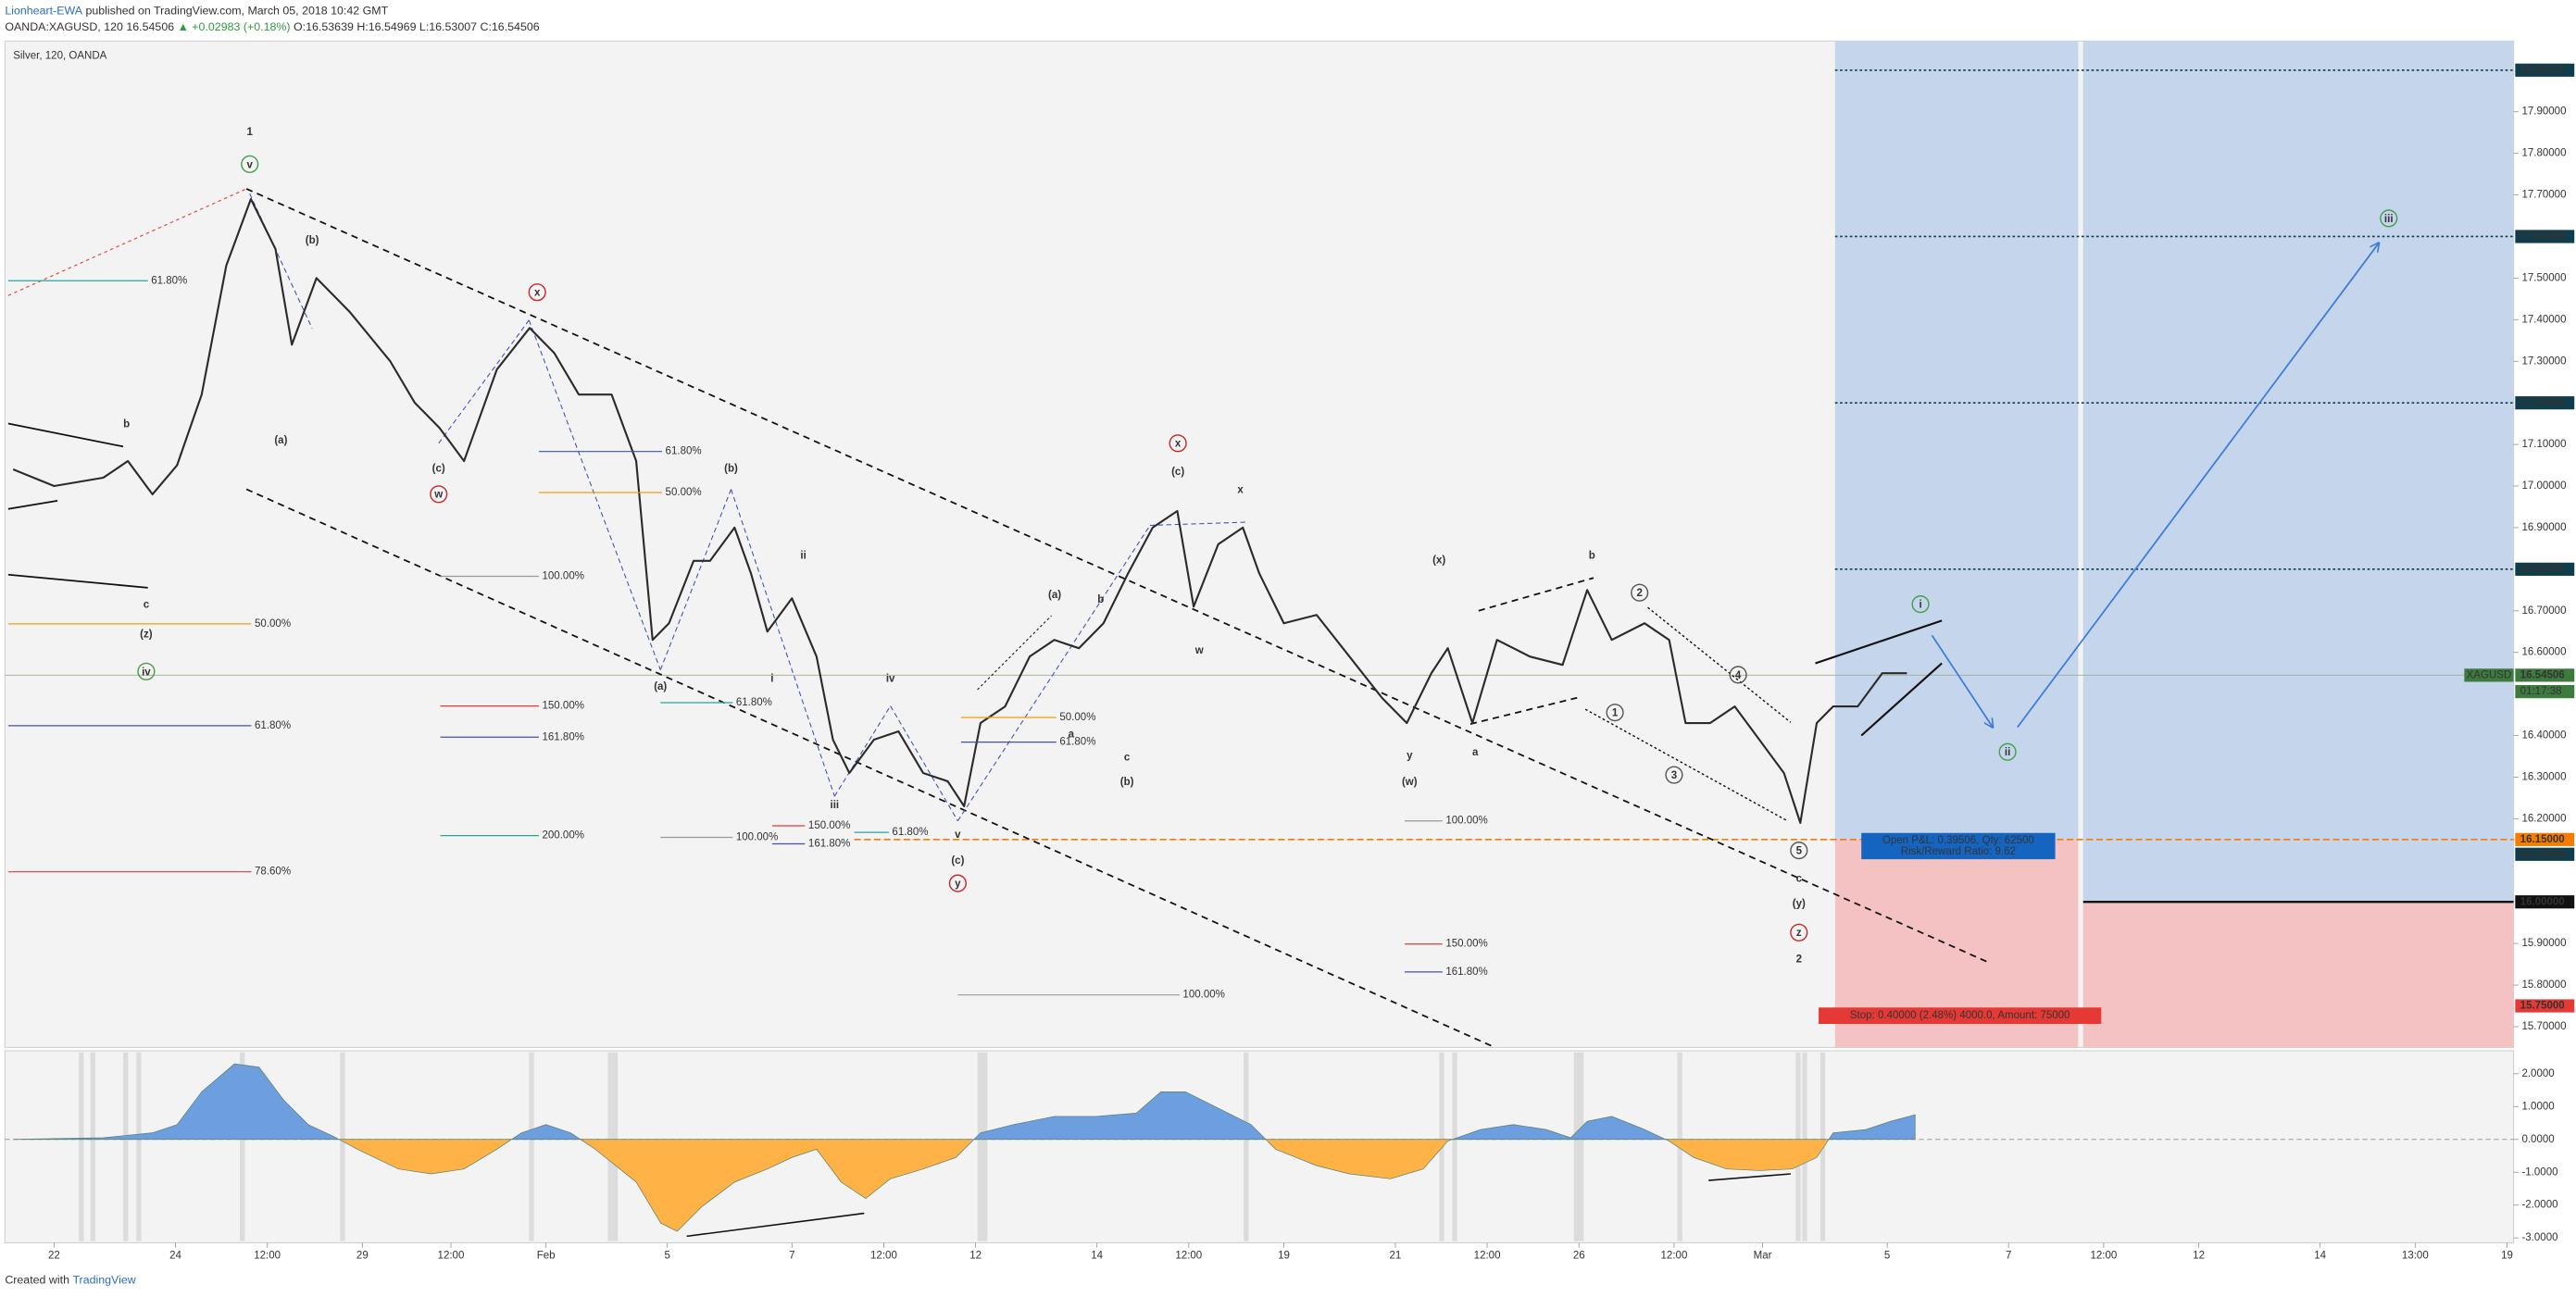 The image size is (2576, 1297). I want to click on price-tag-label: 16.80000, so click(2542, 569).